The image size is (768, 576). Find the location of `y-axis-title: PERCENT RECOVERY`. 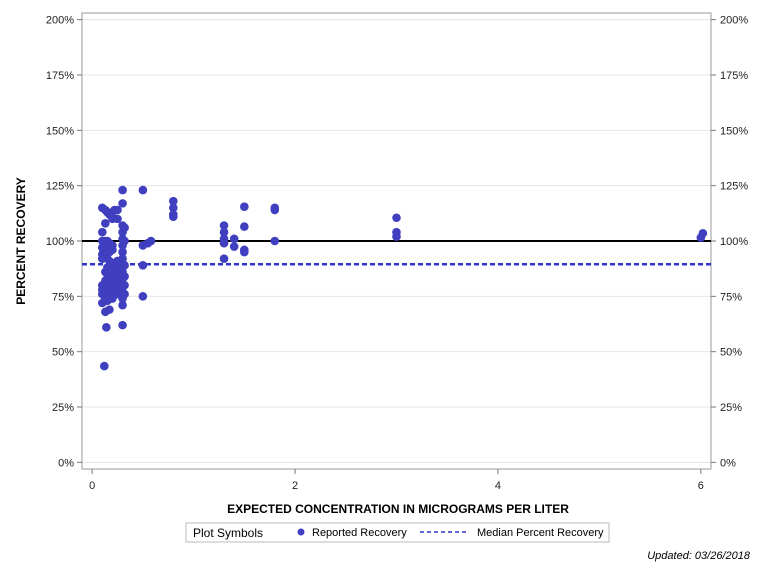

y-axis-title: PERCENT RECOVERY is located at coordinates (21, 241).